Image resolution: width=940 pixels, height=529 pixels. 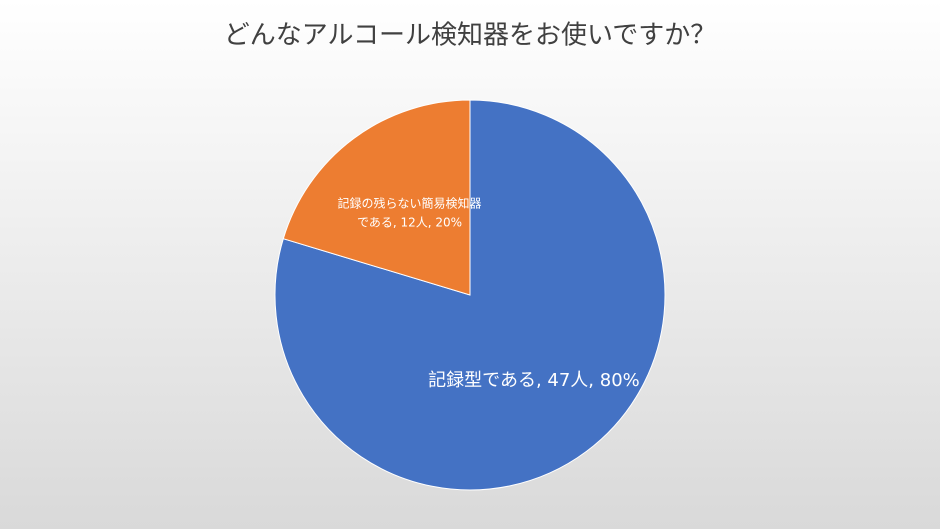 I want to click on pie-slice, so click(x=376, y=197).